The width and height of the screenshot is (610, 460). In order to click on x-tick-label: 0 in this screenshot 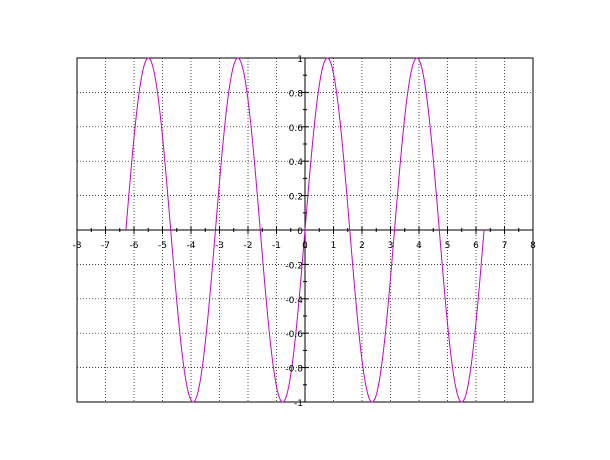, I will do `click(305, 246)`.